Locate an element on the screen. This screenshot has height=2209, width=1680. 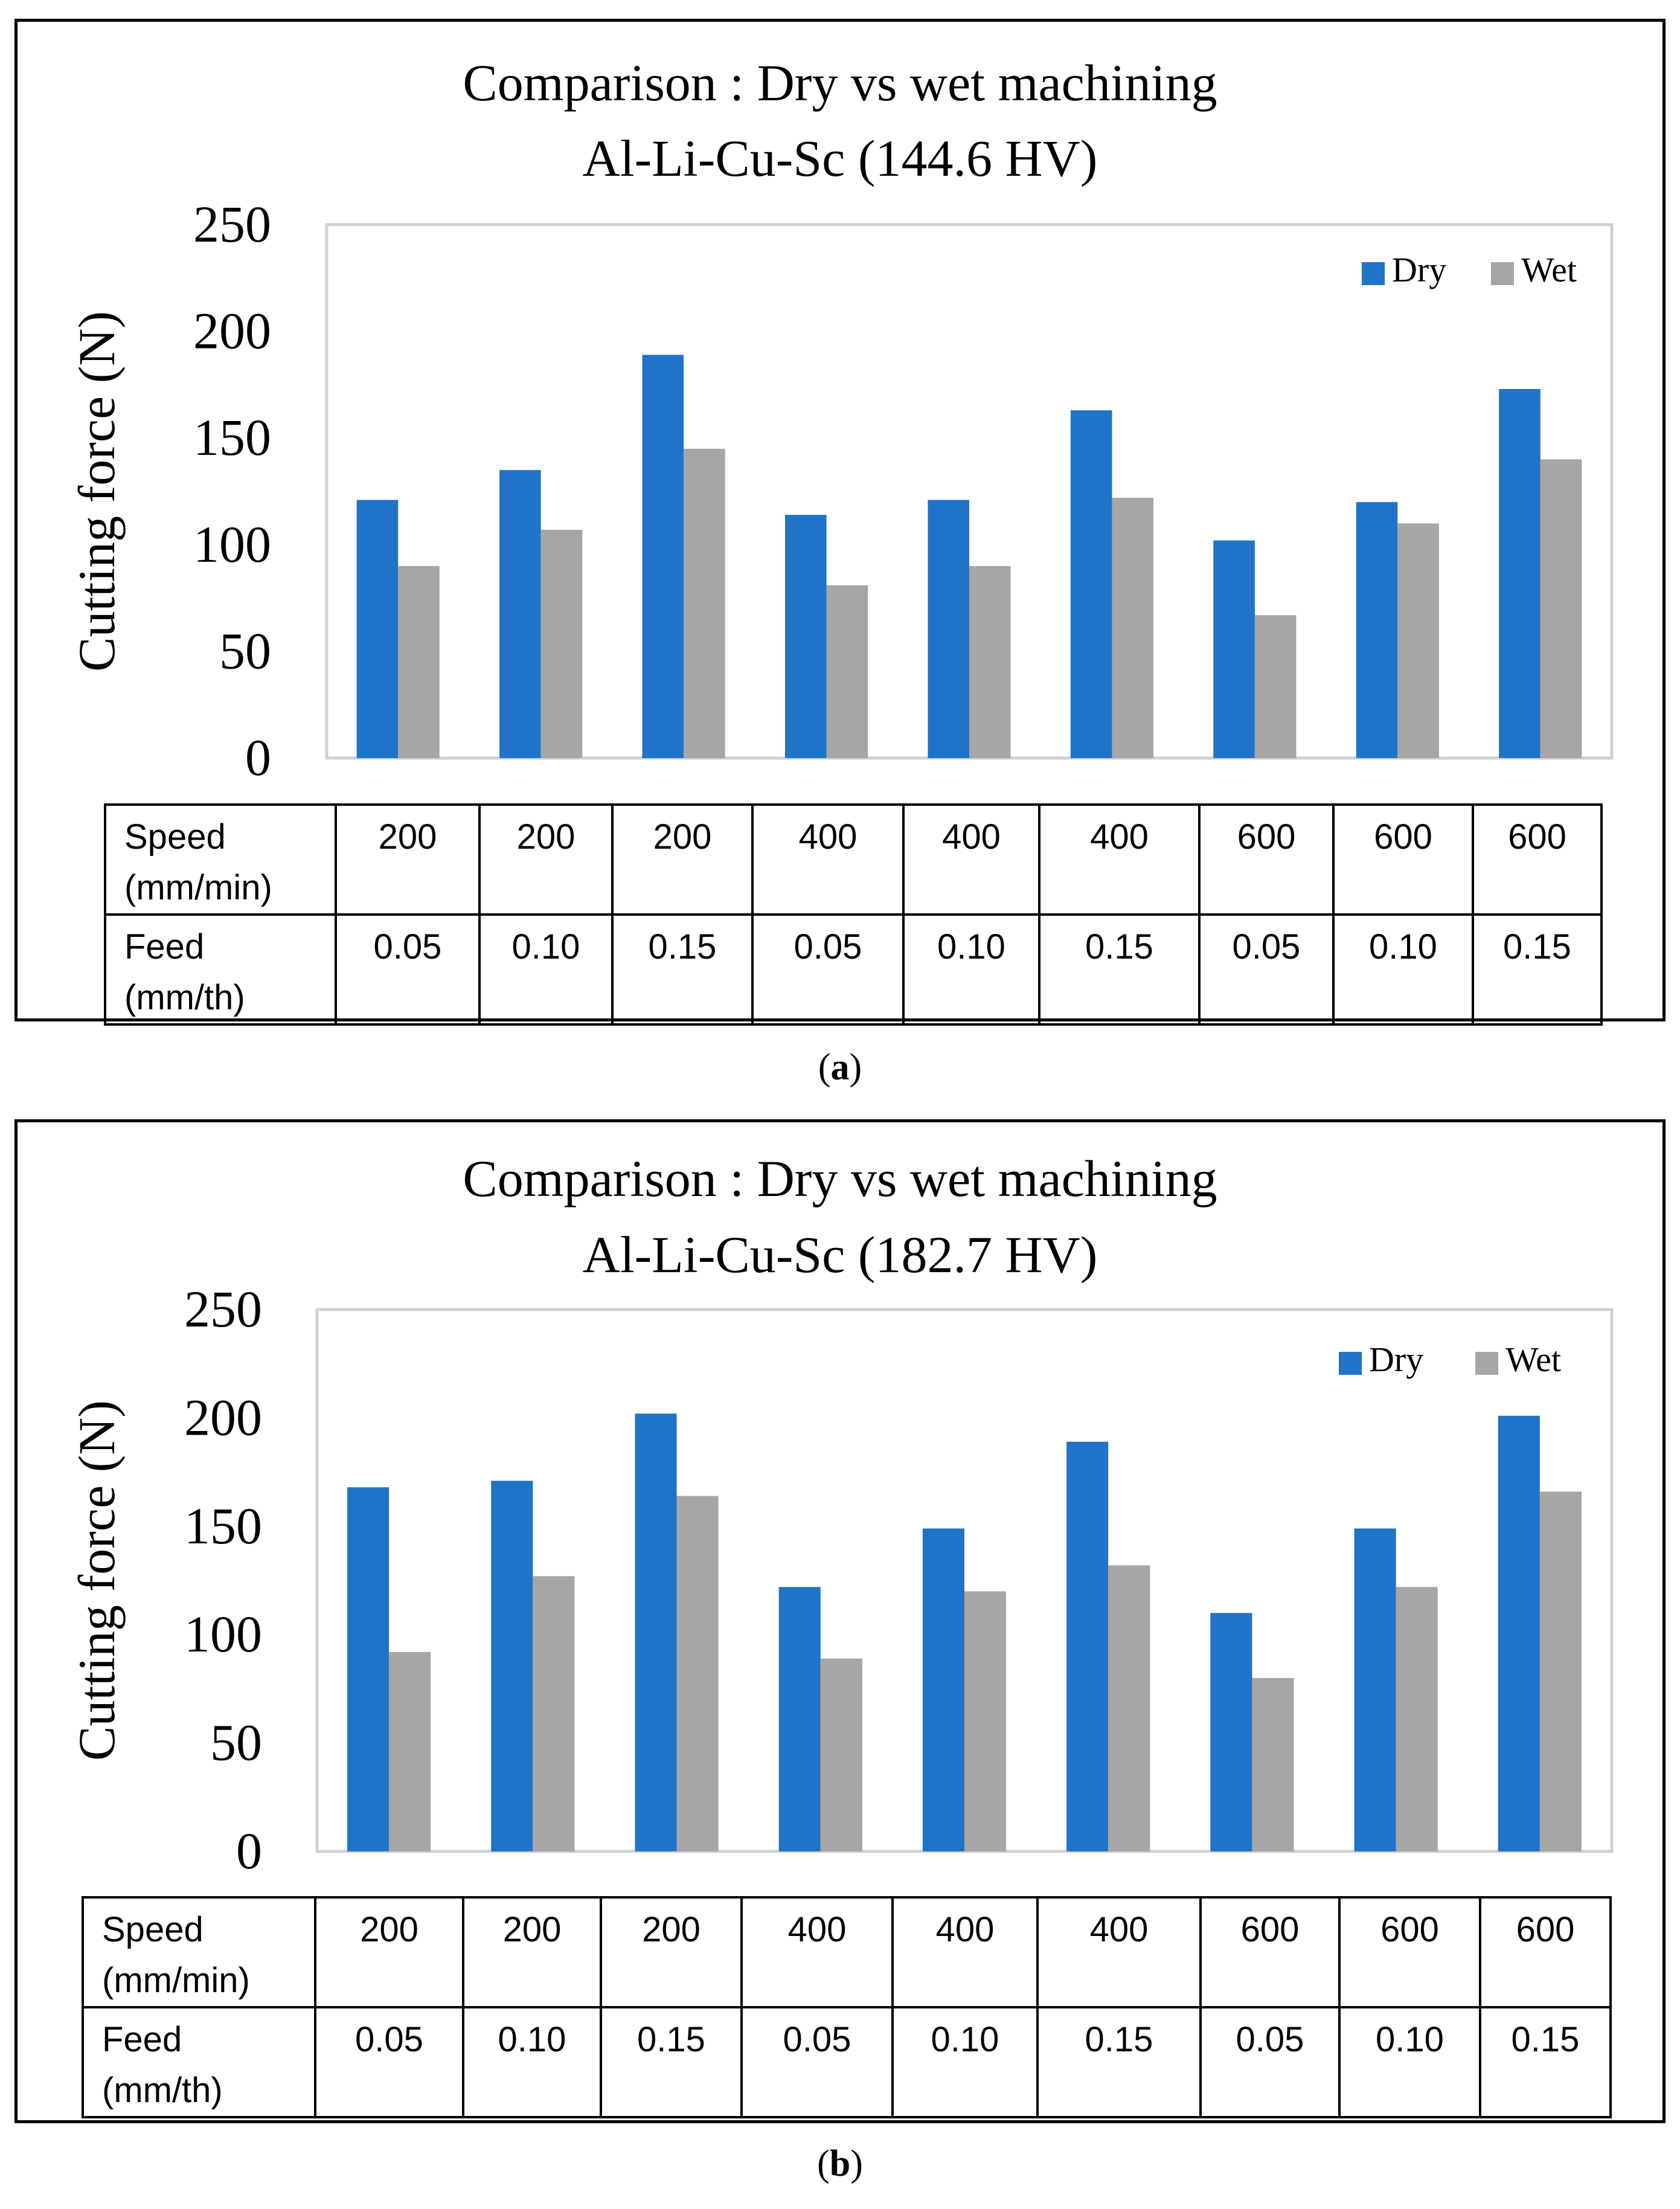
caption-b: (b) is located at coordinates (840, 2163).